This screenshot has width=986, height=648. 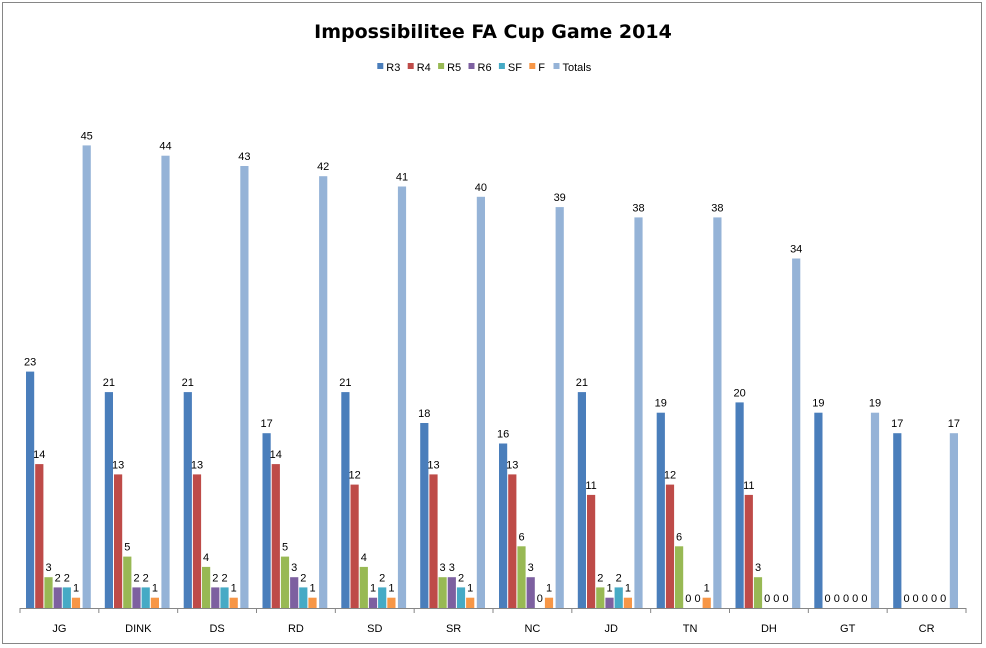 What do you see at coordinates (875, 404) in the screenshot?
I see `label-totals-gt: 19` at bounding box center [875, 404].